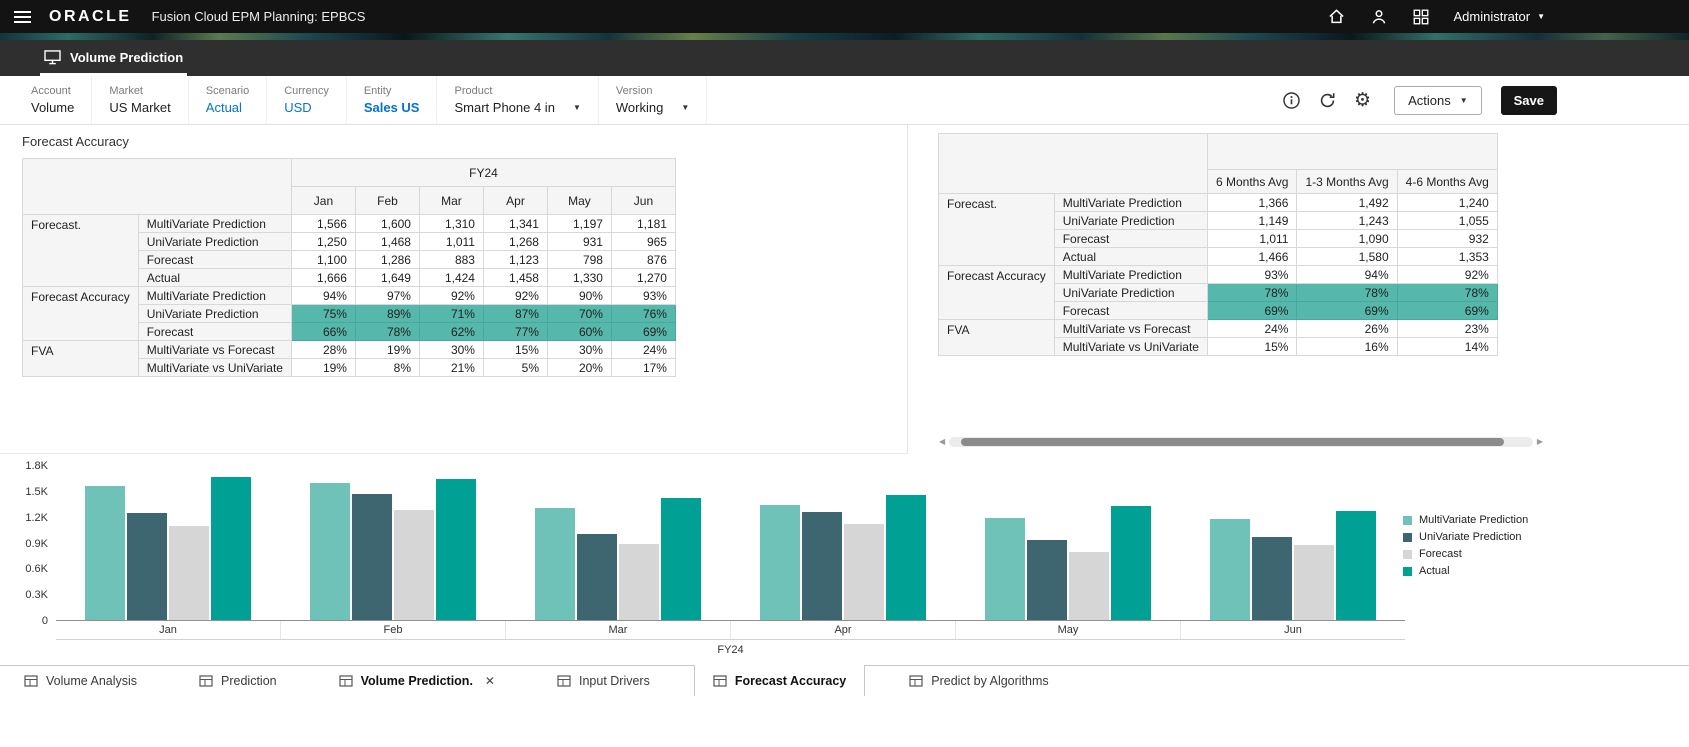 The image size is (1689, 747). Describe the element at coordinates (1232, 442) in the screenshot. I see `scrollbar-thumb` at that location.